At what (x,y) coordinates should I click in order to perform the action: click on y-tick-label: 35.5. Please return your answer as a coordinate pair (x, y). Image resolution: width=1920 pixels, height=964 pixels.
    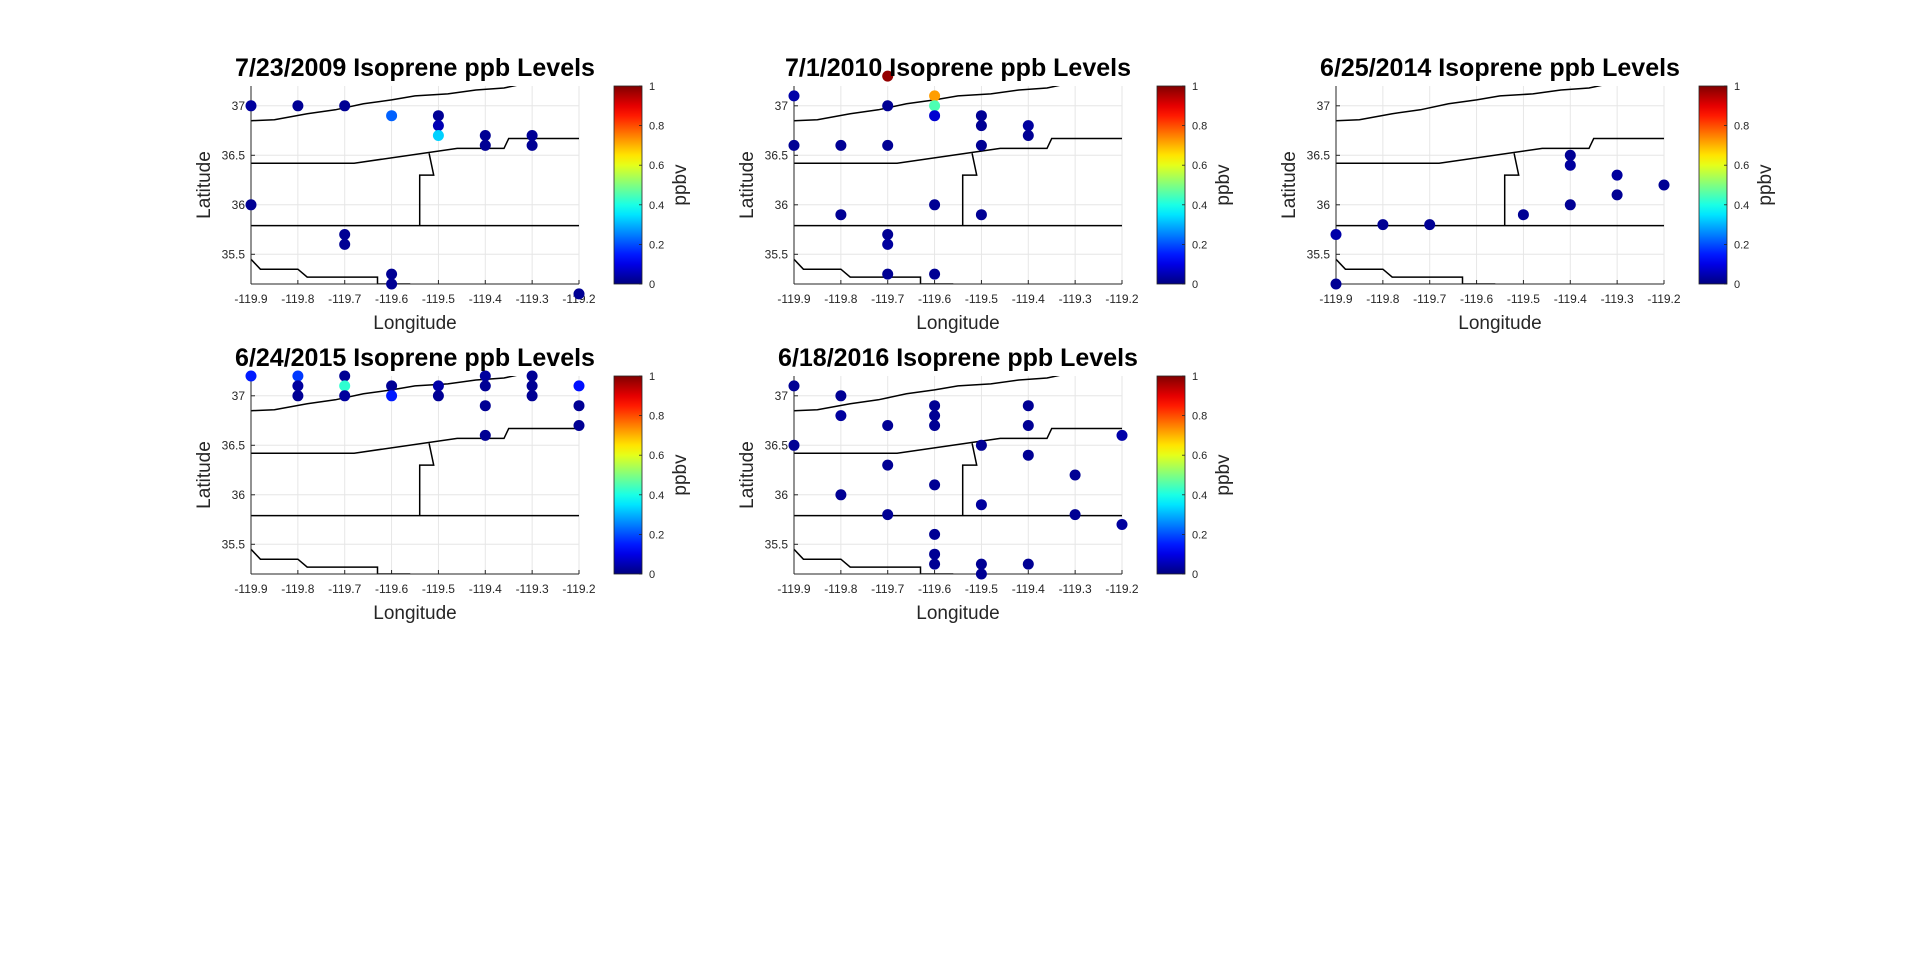
    Looking at the image, I should click on (234, 544).